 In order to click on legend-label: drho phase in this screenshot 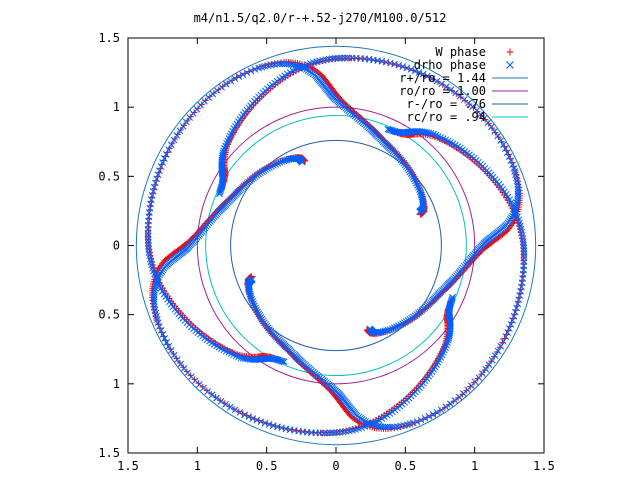, I will do `click(450, 65)`.